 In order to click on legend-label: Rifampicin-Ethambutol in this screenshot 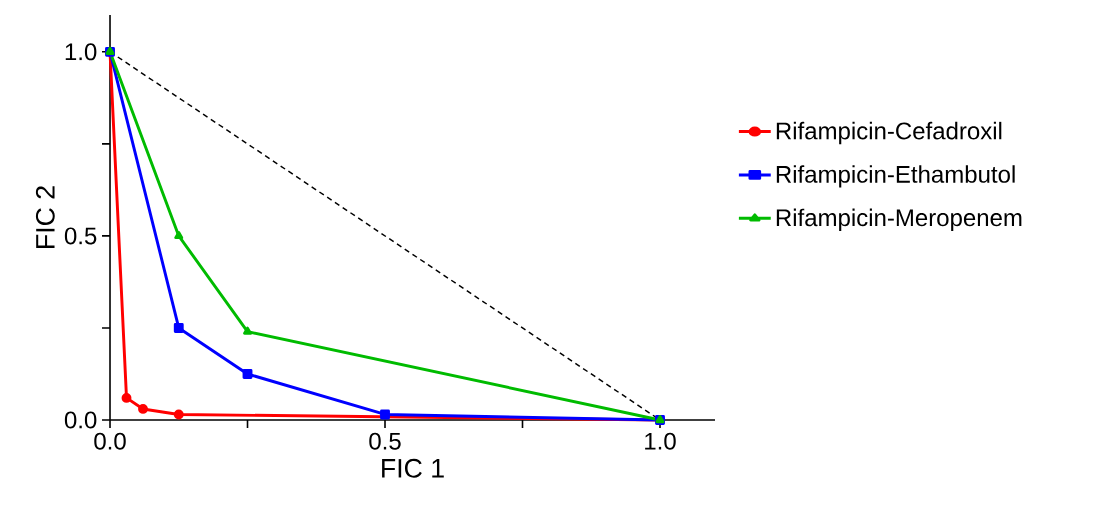, I will do `click(895, 176)`.